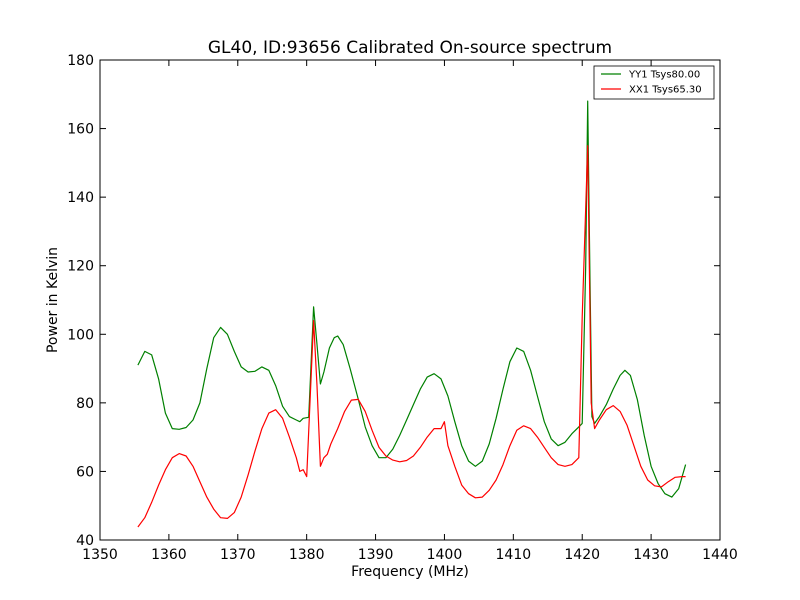 This screenshot has width=800, height=600. What do you see at coordinates (582, 555) in the screenshot?
I see `x-tick-label: 1420` at bounding box center [582, 555].